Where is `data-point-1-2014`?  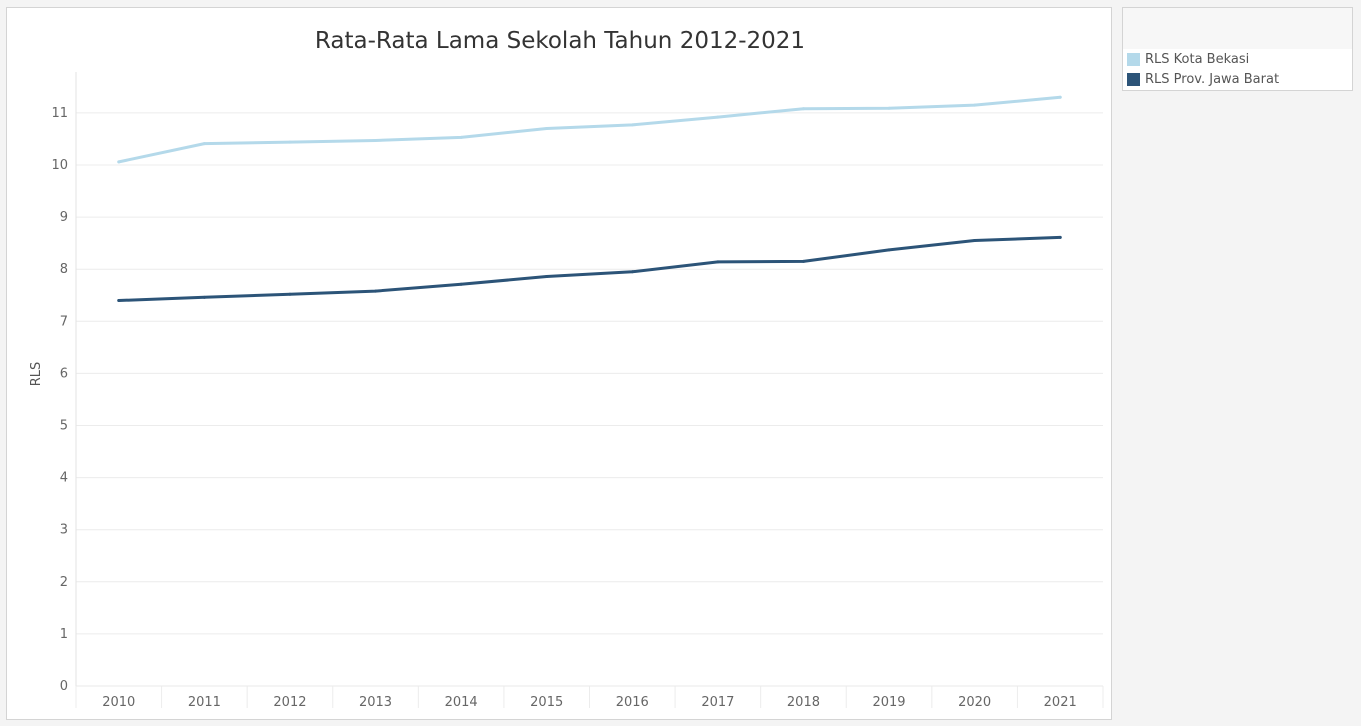 data-point-1-2014 is located at coordinates (461, 284).